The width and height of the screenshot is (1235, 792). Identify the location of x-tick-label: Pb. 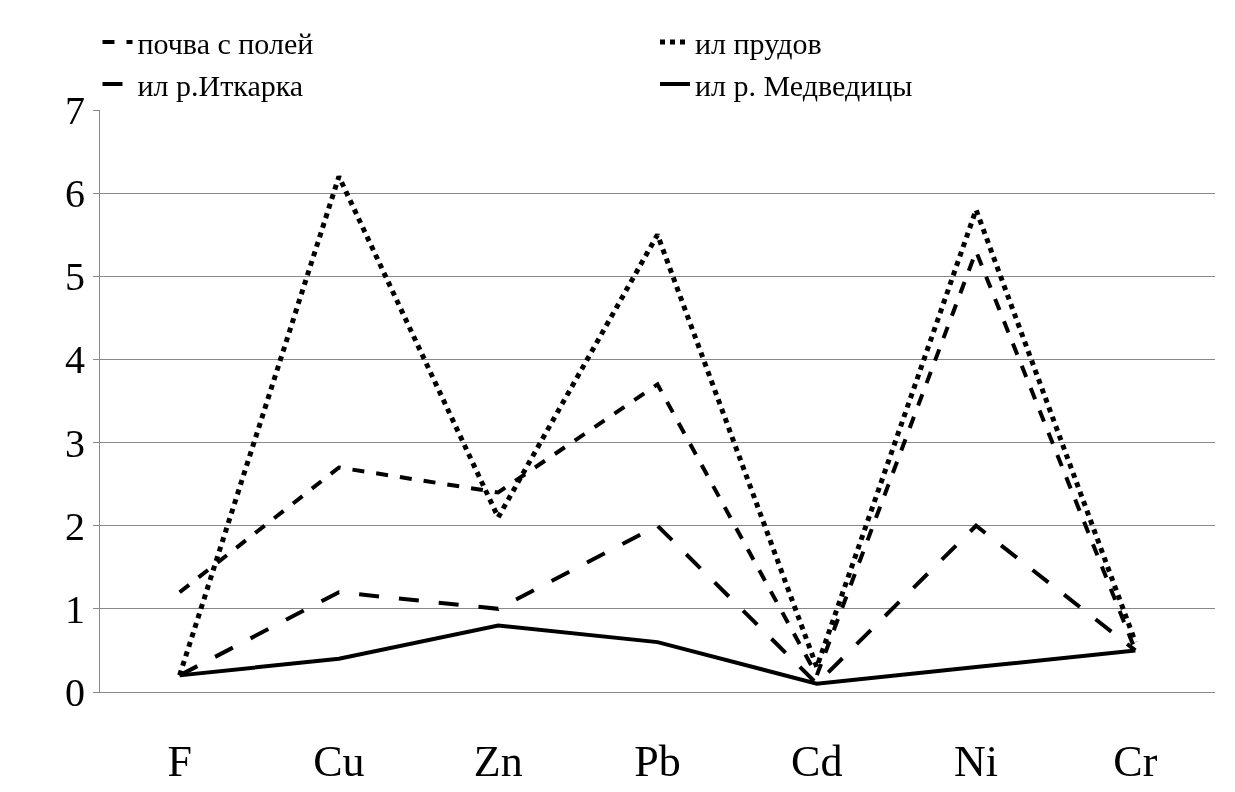
(657, 761).